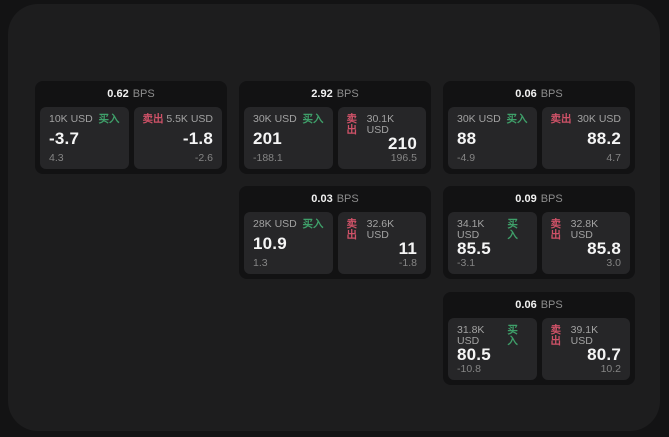 The width and height of the screenshot is (669, 437). I want to click on panels-row: 30K USD 买入 88 -4.9 卖出 30K USD 88.2 4.7, so click(539, 140).